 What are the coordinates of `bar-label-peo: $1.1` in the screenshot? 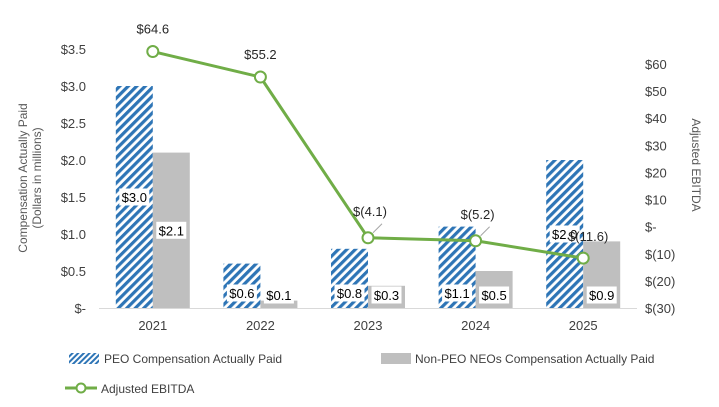 It's located at (456, 293).